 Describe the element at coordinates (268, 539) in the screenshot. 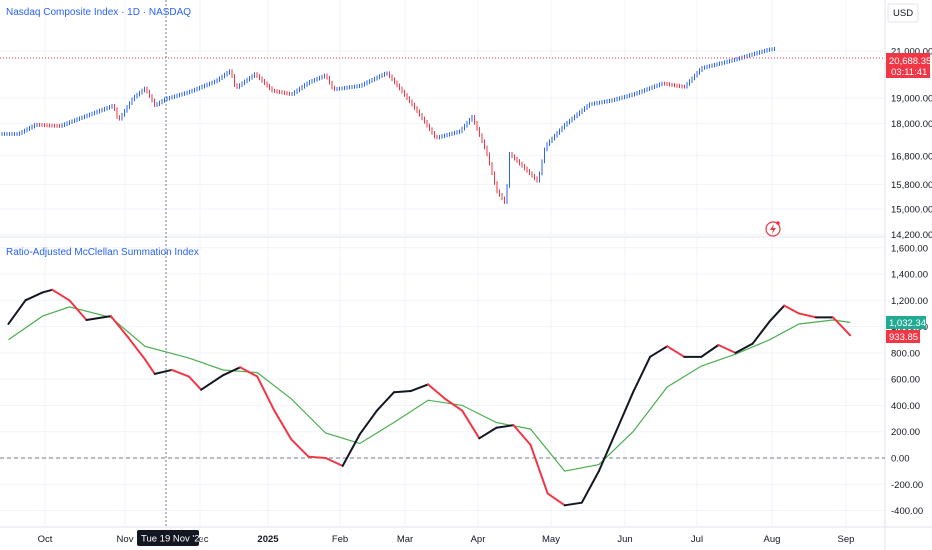

I see `time-tick-label: 2025` at that location.